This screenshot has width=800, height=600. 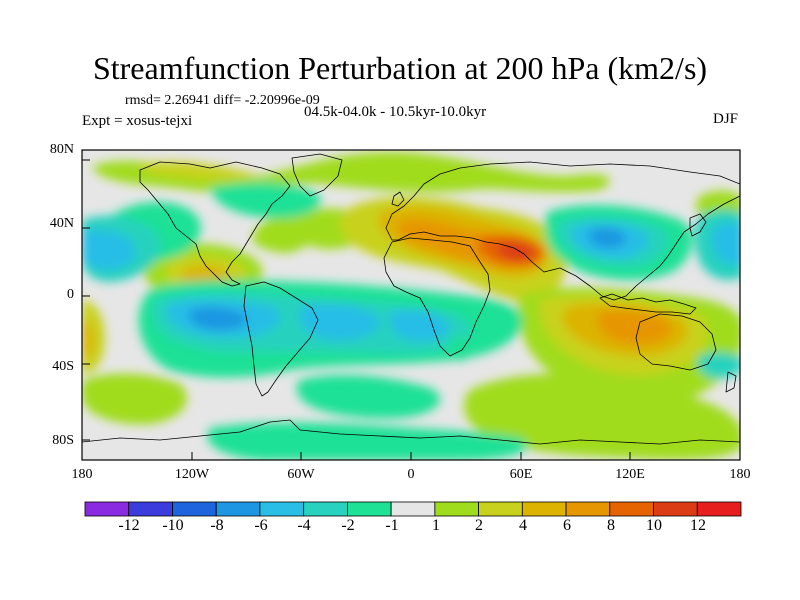 I want to click on colorbar-label: 1, so click(x=436, y=525).